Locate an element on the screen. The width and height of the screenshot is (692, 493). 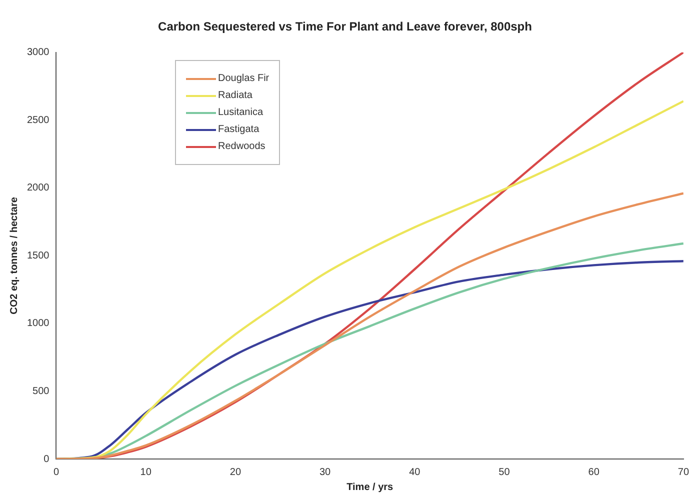
y-tick-label: 3000 is located at coordinates (38, 52).